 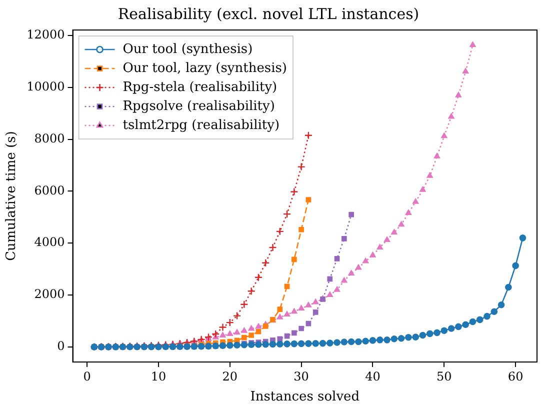 What do you see at coordinates (49, 242) in the screenshot?
I see `y-tick-label: 4000` at bounding box center [49, 242].